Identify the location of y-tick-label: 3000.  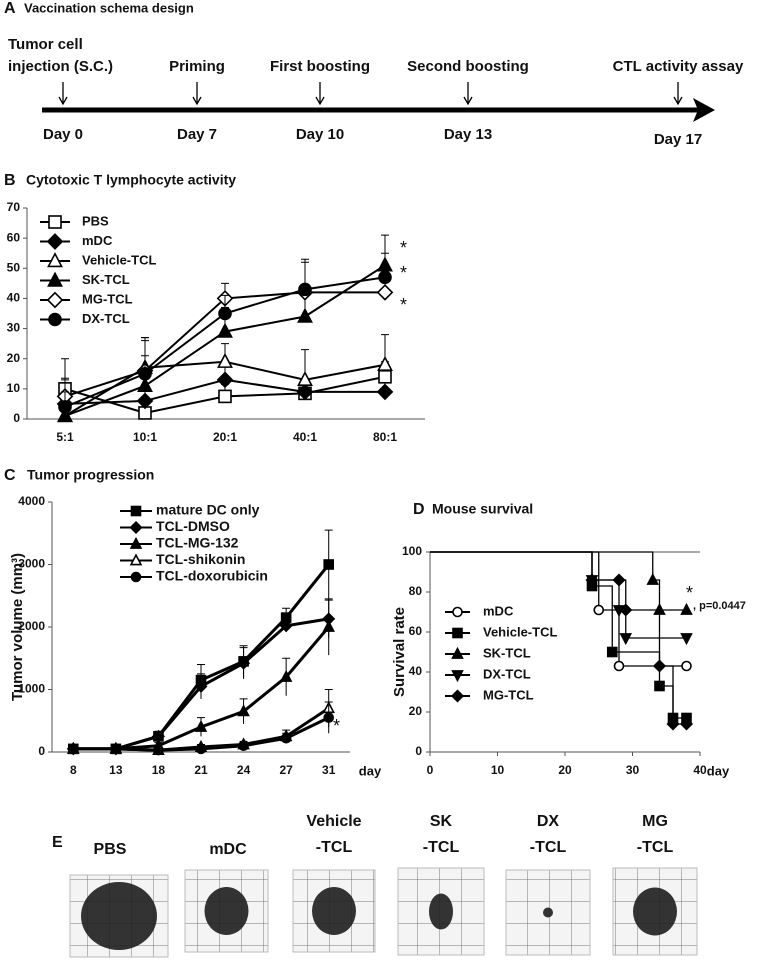
(31, 564).